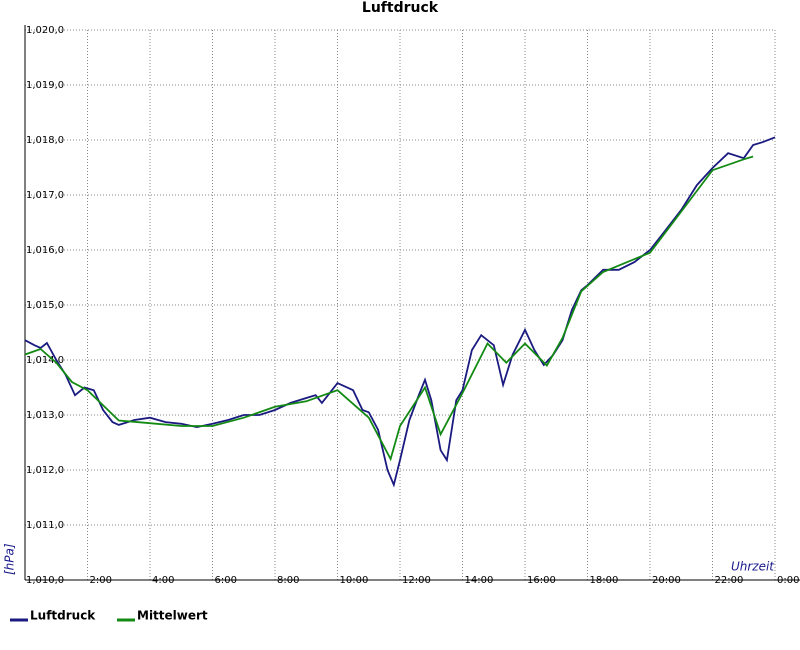  I want to click on y-tick-label: 1,014,0, so click(45, 360).